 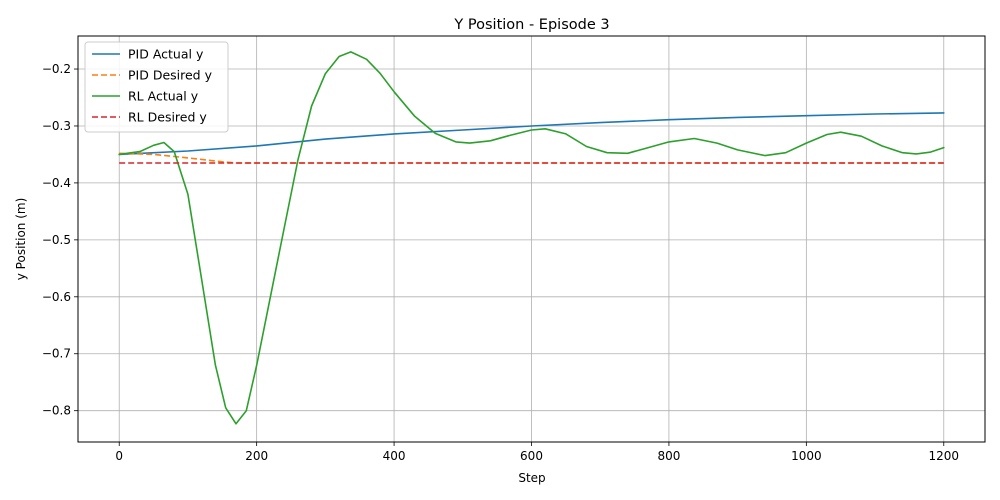 I want to click on x-tick-label: 1200, so click(x=943, y=456).